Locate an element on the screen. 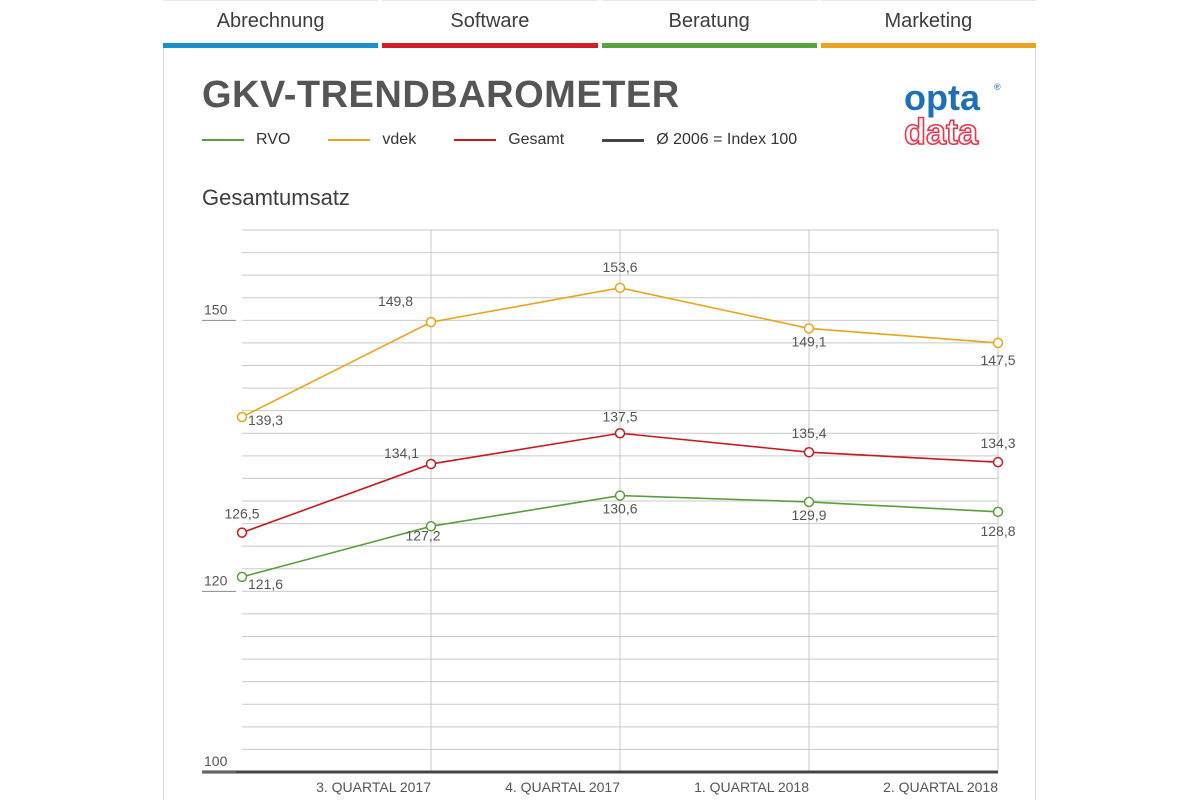 This screenshot has height=800, width=1200. tab-marketing: Marketing is located at coordinates (928, 24).